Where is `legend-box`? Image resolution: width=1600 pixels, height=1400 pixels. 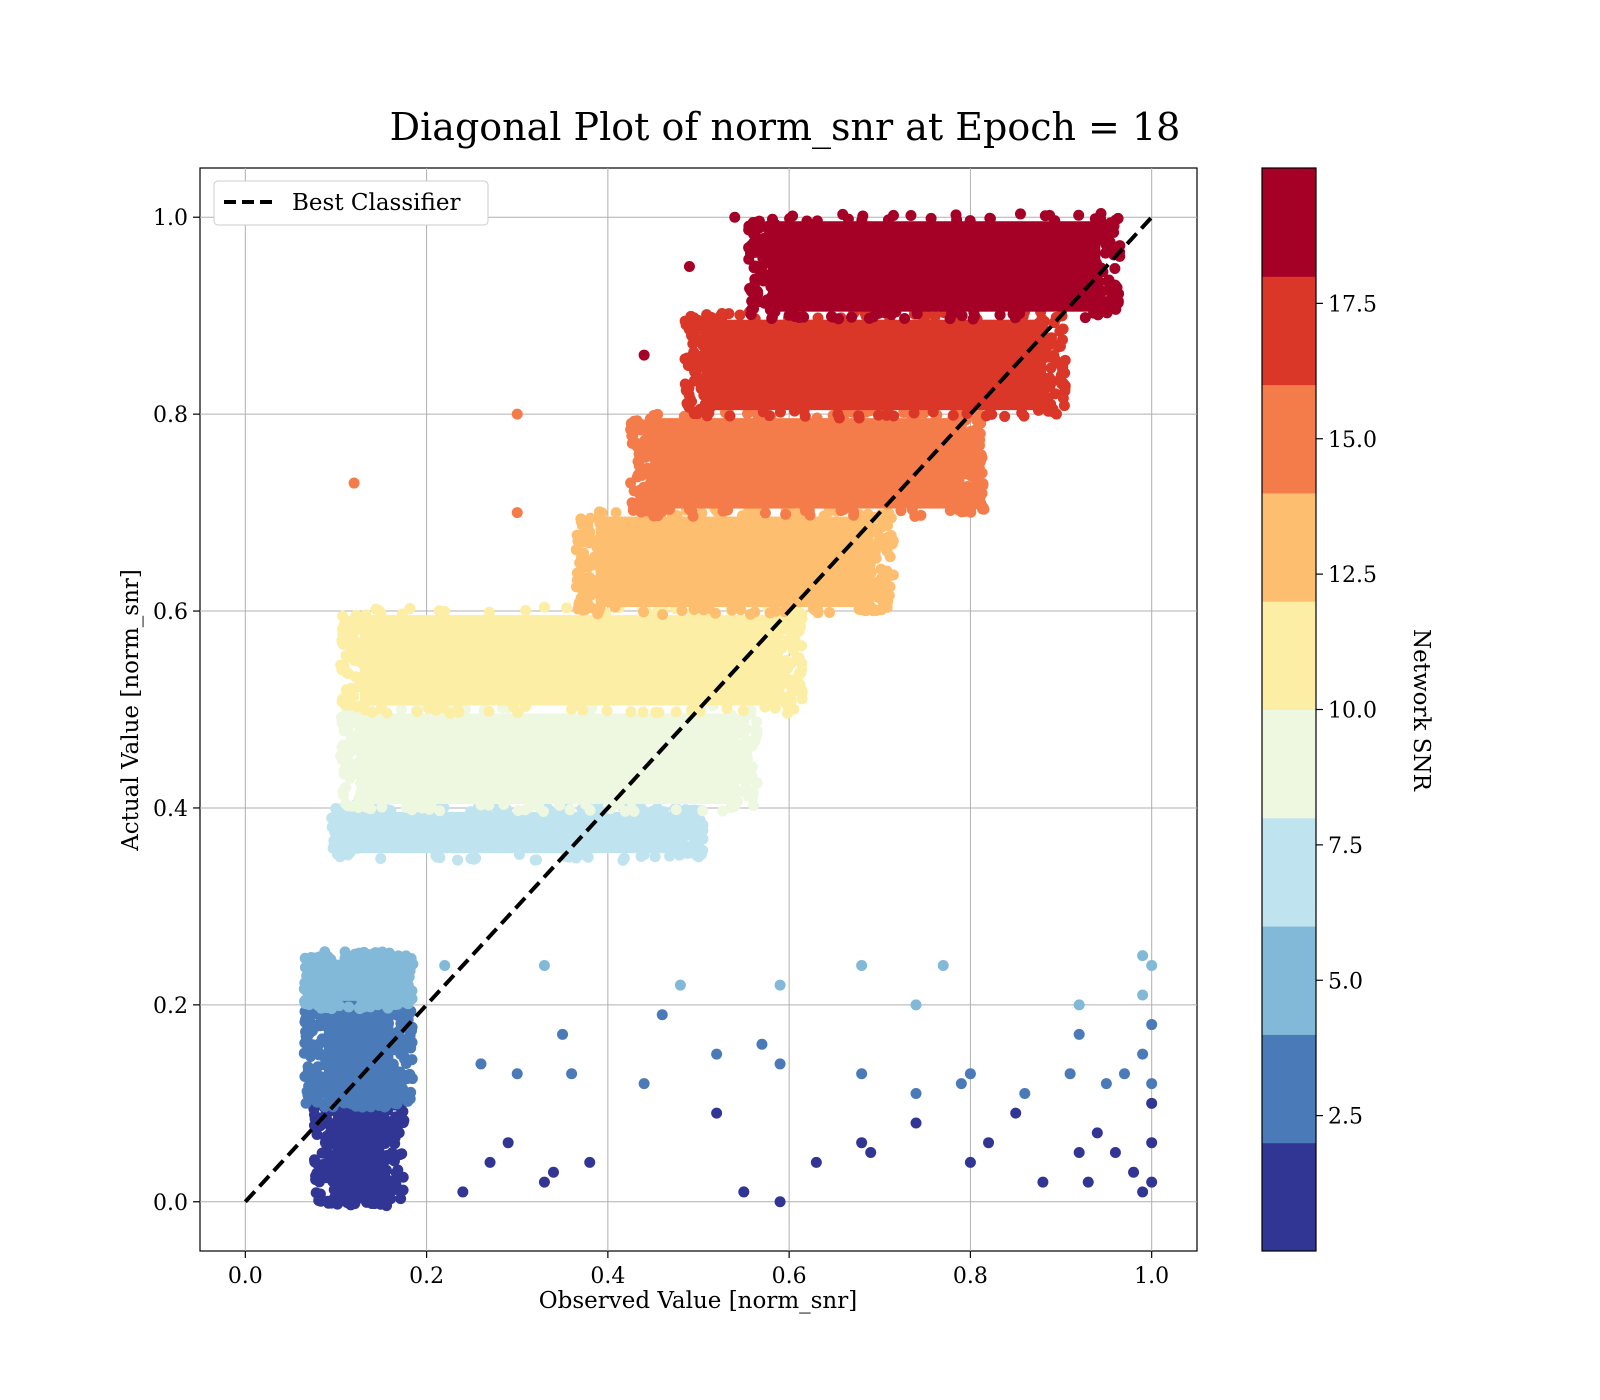 legend-box is located at coordinates (351, 203).